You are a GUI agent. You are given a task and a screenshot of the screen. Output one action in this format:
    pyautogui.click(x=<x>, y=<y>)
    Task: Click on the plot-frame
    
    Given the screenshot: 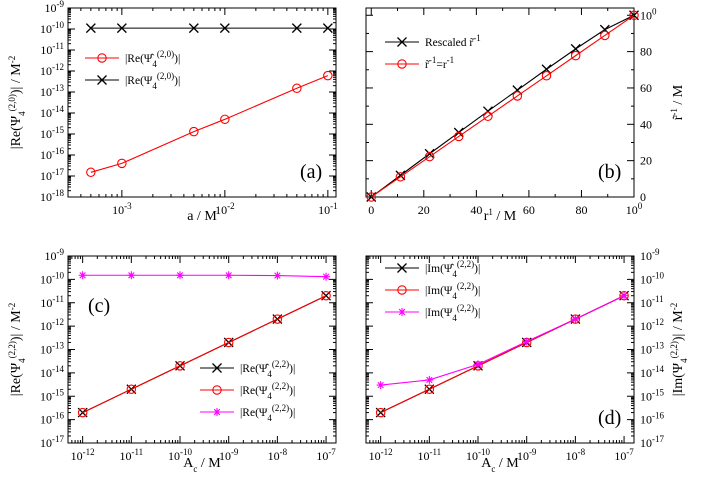 What is the action you would take?
    pyautogui.click(x=500, y=349)
    